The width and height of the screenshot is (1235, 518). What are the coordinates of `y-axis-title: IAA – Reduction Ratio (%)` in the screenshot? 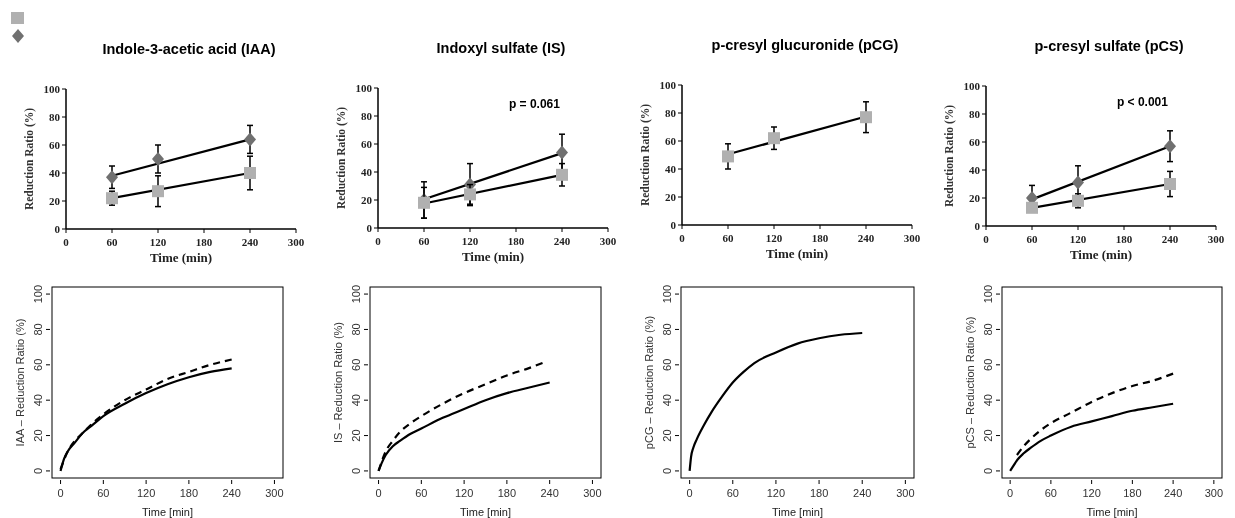 It's located at (20, 382).